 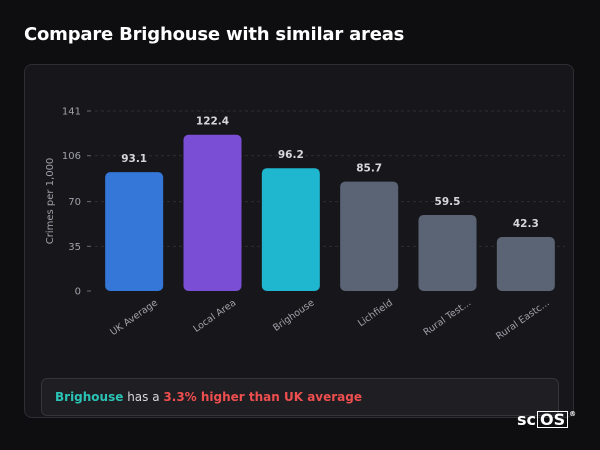 What do you see at coordinates (71, 156) in the screenshot?
I see `y-tick-label: 106` at bounding box center [71, 156].